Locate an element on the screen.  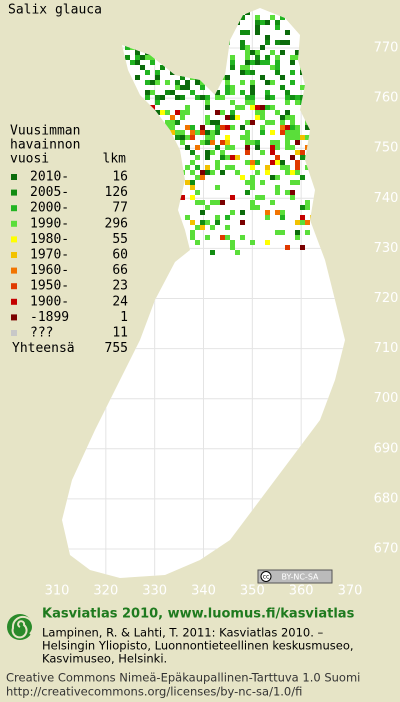
x-tick-label: 350 is located at coordinates (252, 591).